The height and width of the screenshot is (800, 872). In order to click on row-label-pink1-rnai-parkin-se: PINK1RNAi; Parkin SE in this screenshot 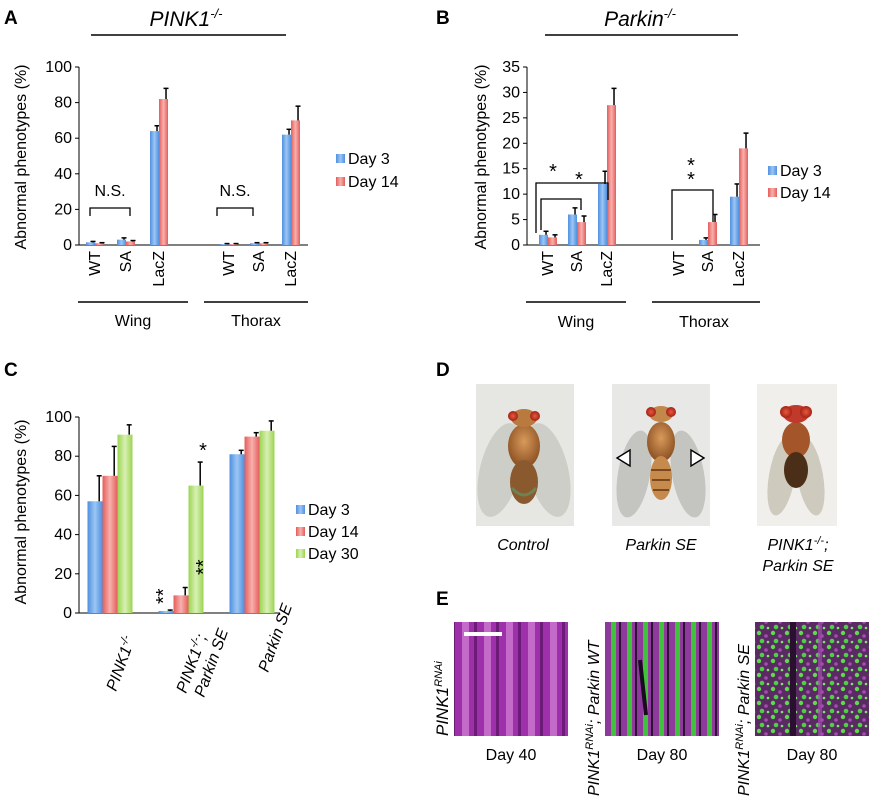, I will do `click(743, 720)`.